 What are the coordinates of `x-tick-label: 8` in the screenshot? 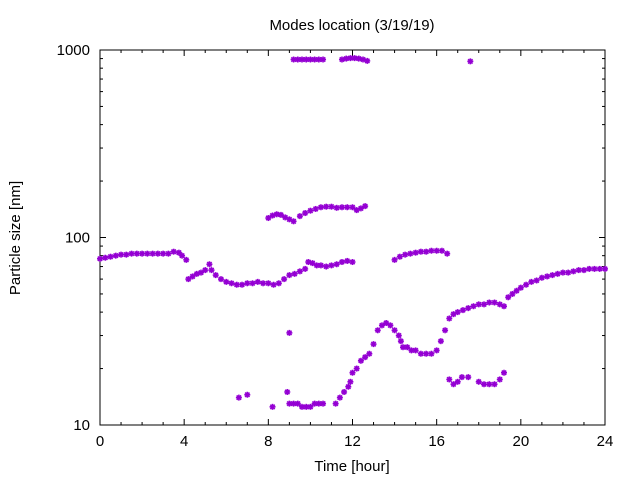 It's located at (268, 441).